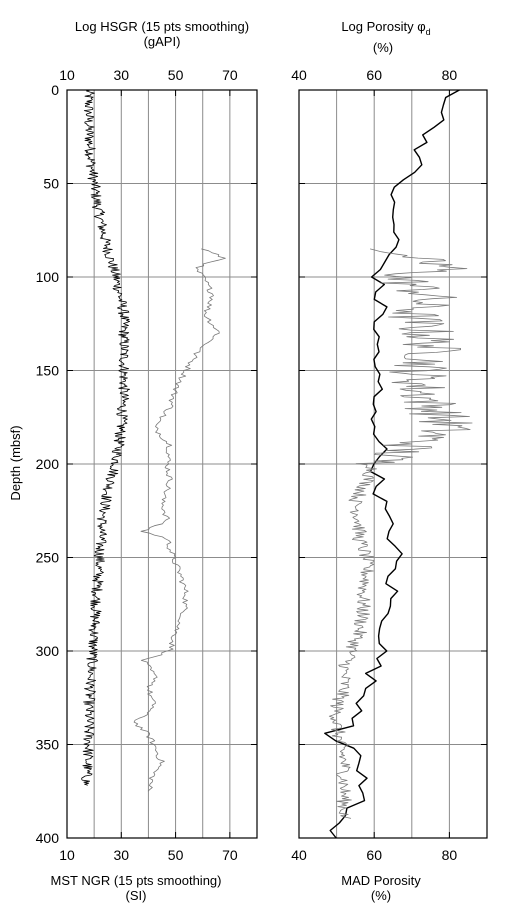  Describe the element at coordinates (450, 75) in the screenshot. I see `x-tick-label-top: 80` at that location.